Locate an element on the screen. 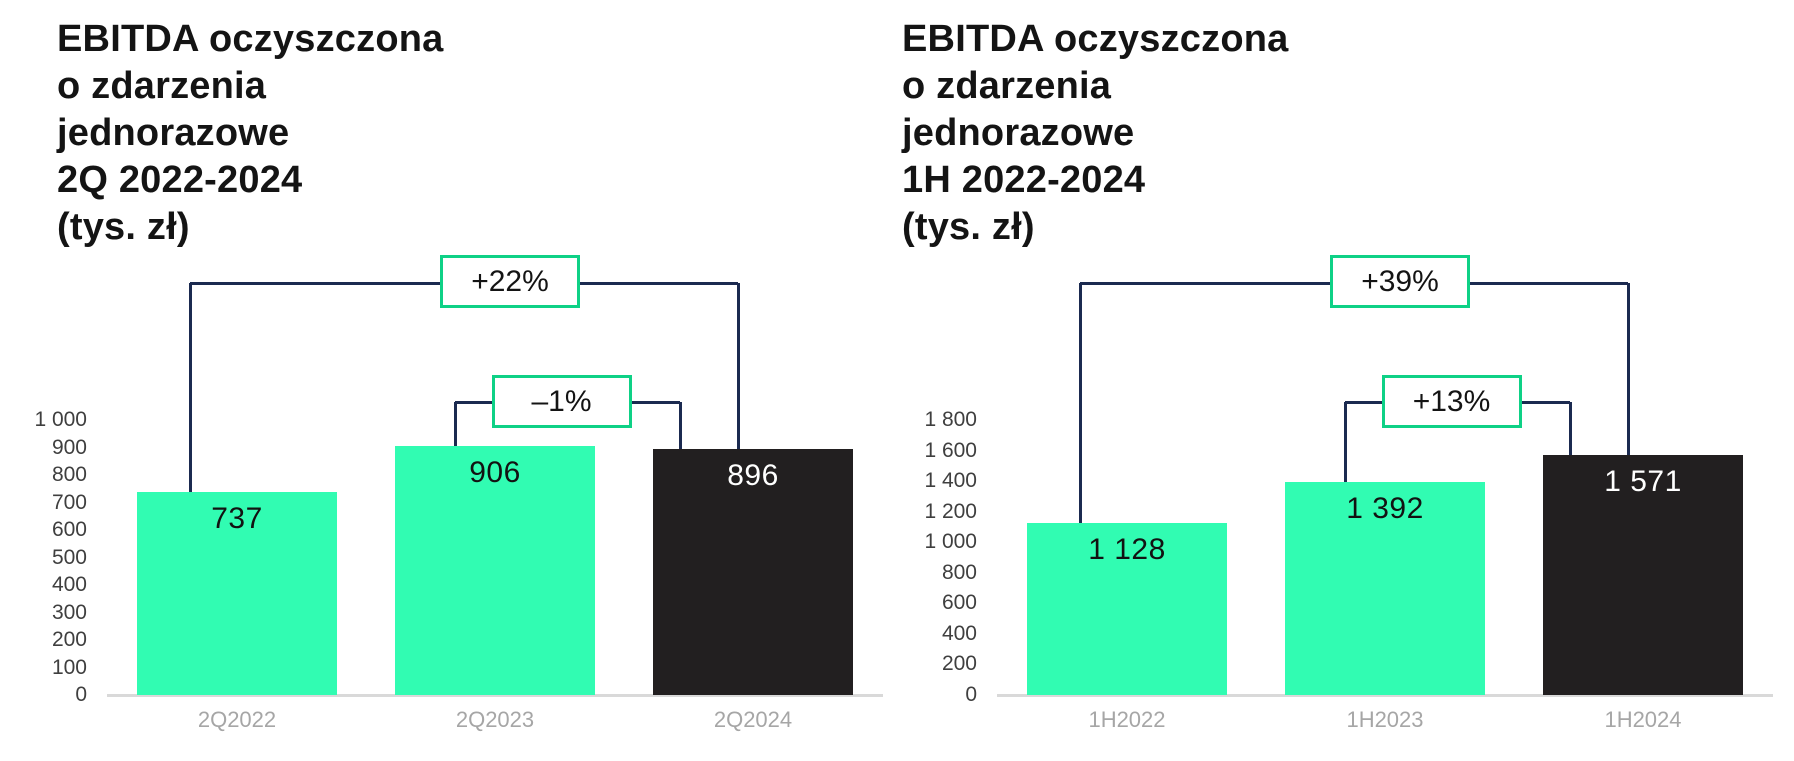 This screenshot has height=761, width=1794. y-axis-tick-label: 900 is located at coordinates (69, 447).